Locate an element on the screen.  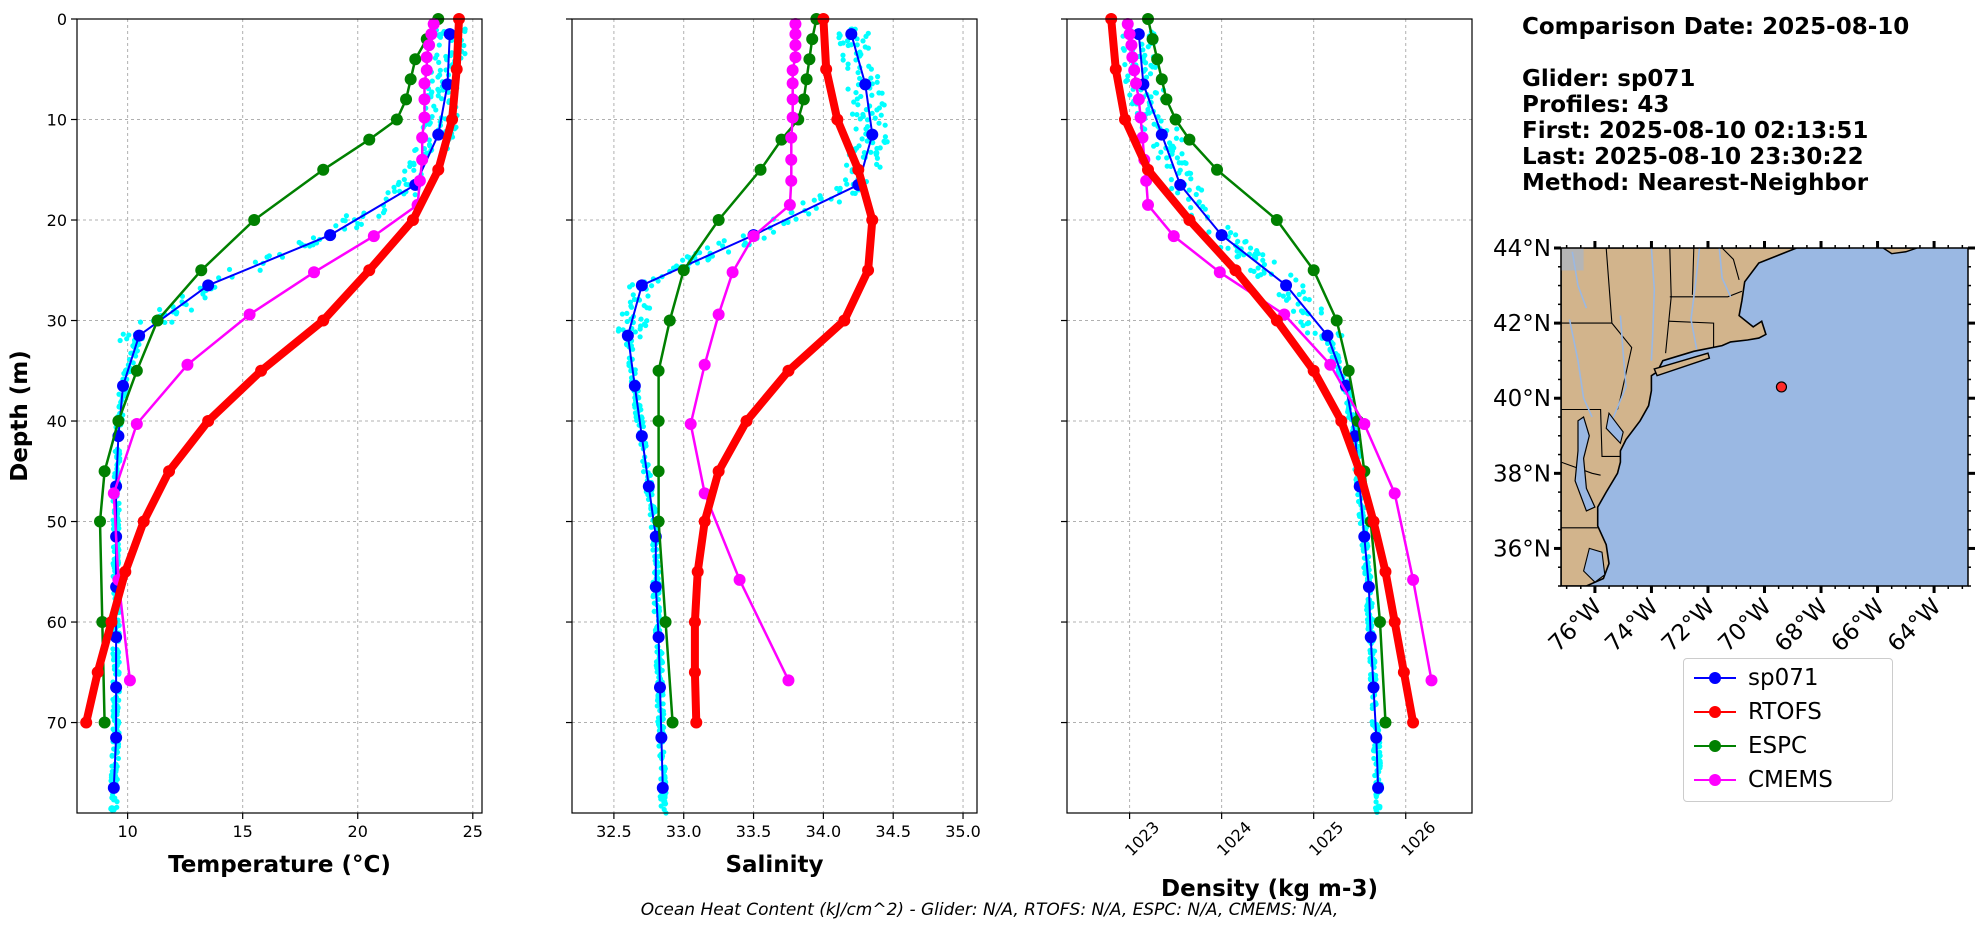
map-lon-label: 68°W is located at coordinates (1801, 625).